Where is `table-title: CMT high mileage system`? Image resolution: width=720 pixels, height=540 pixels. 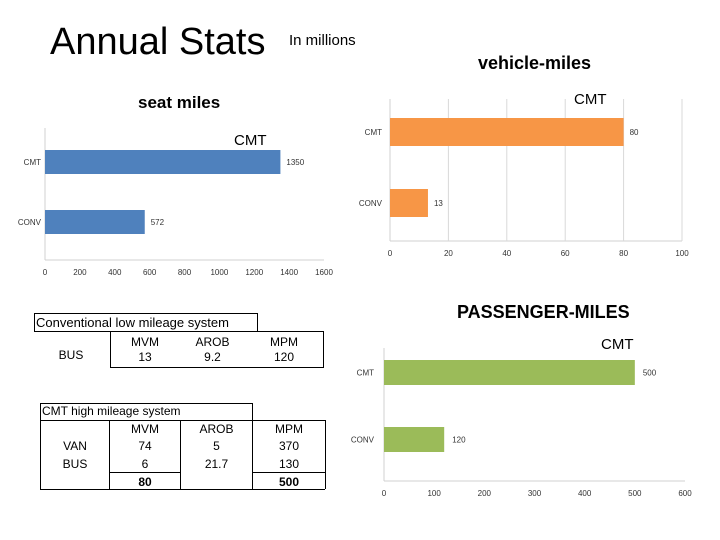 table-title: CMT high mileage system is located at coordinates (111, 411).